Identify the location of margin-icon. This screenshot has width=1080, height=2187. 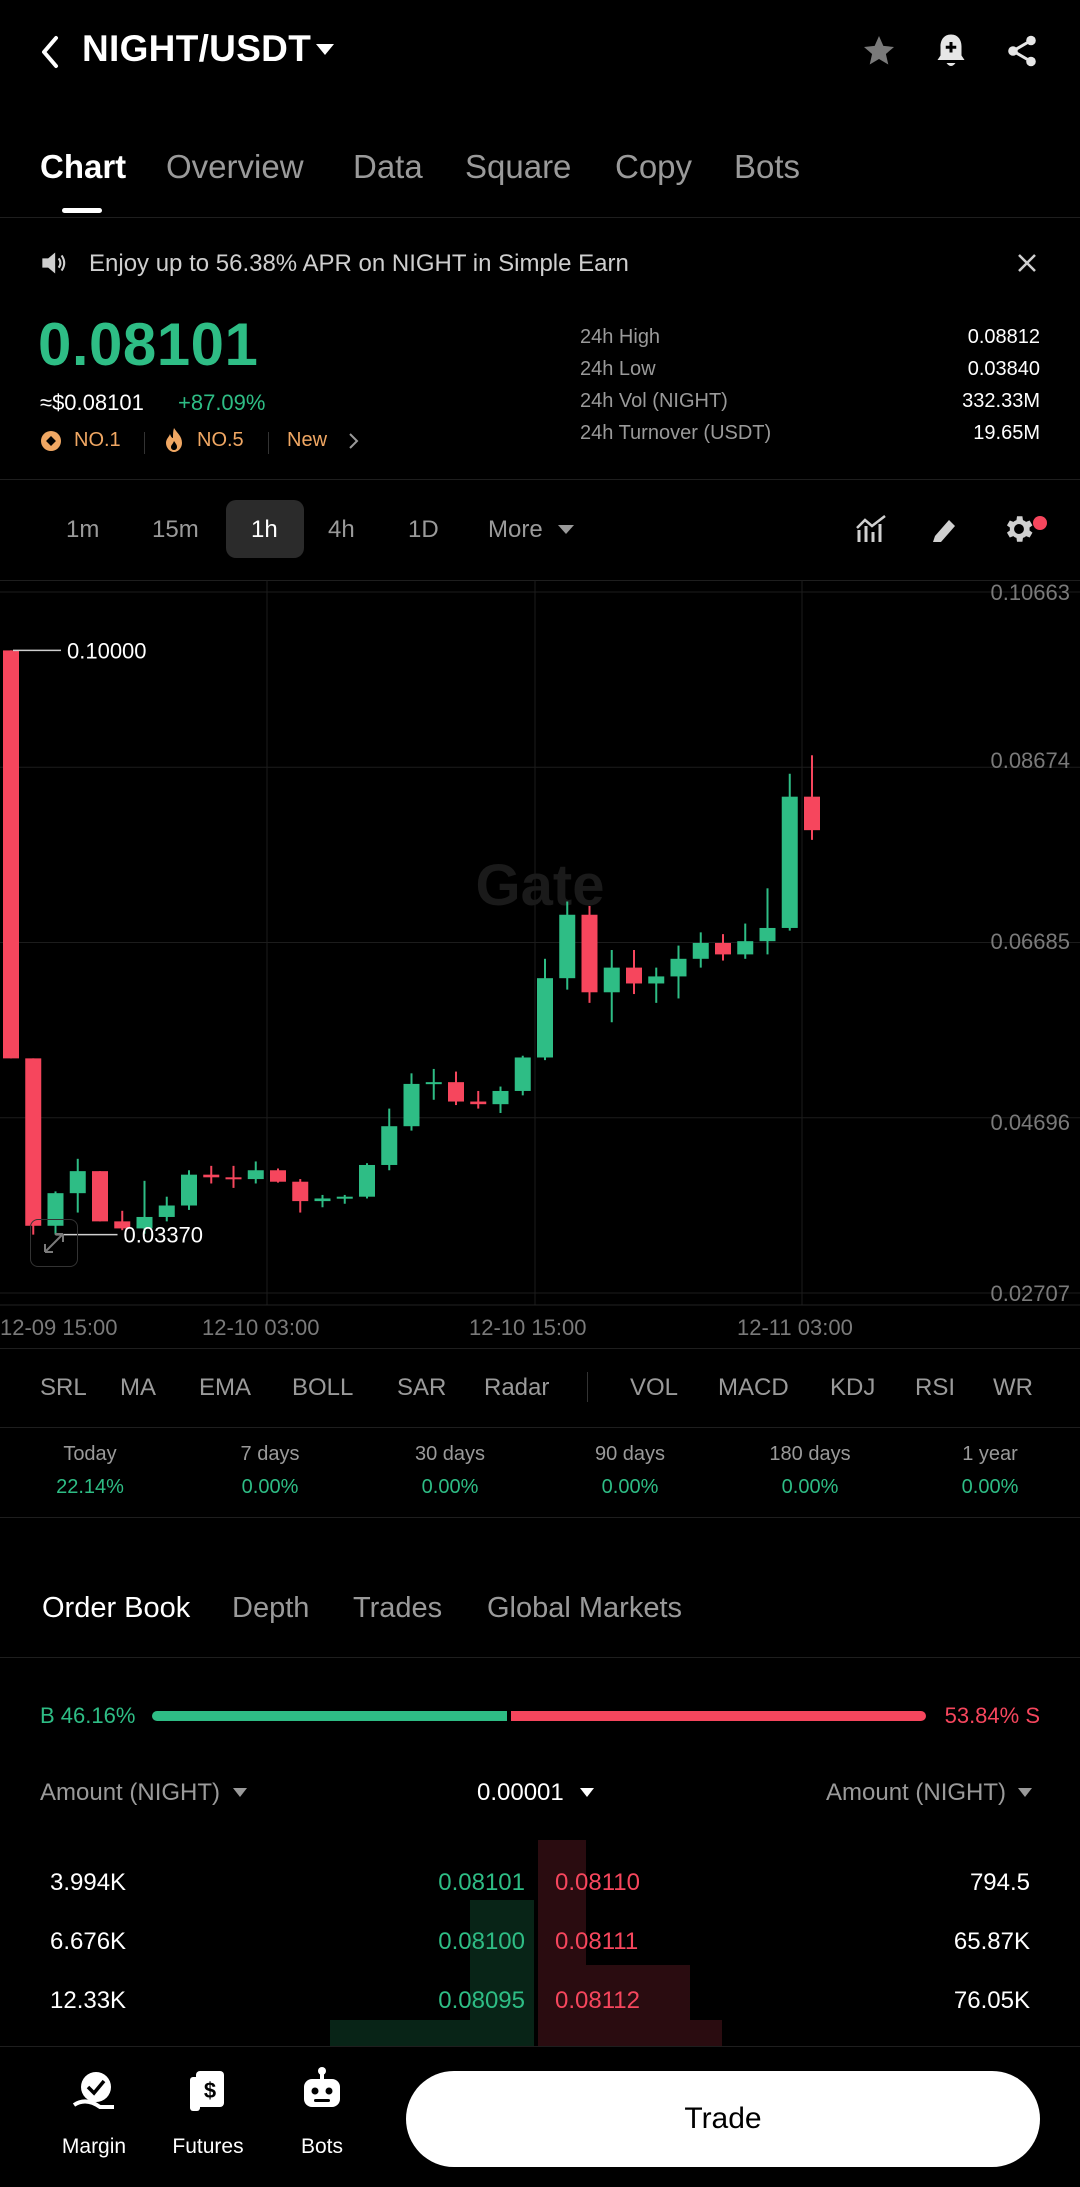
(94, 2091).